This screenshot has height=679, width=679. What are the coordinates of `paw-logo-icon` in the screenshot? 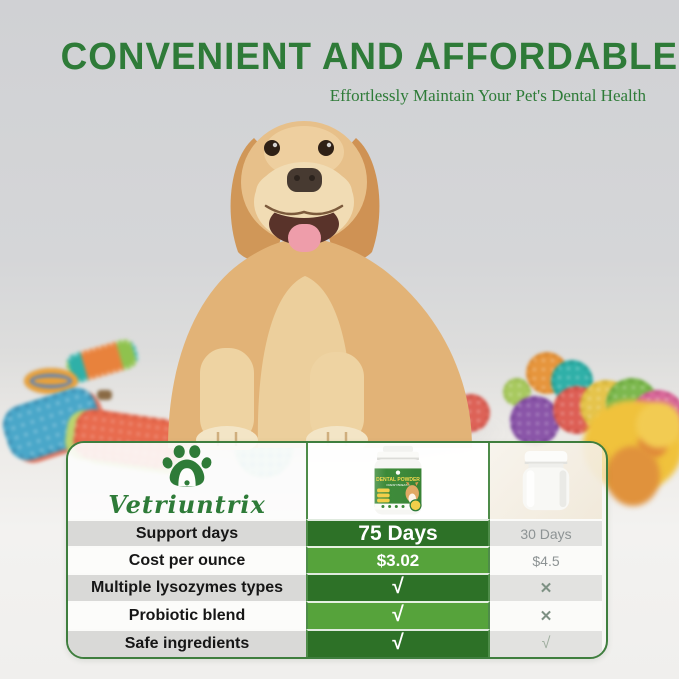 It's located at (187, 466).